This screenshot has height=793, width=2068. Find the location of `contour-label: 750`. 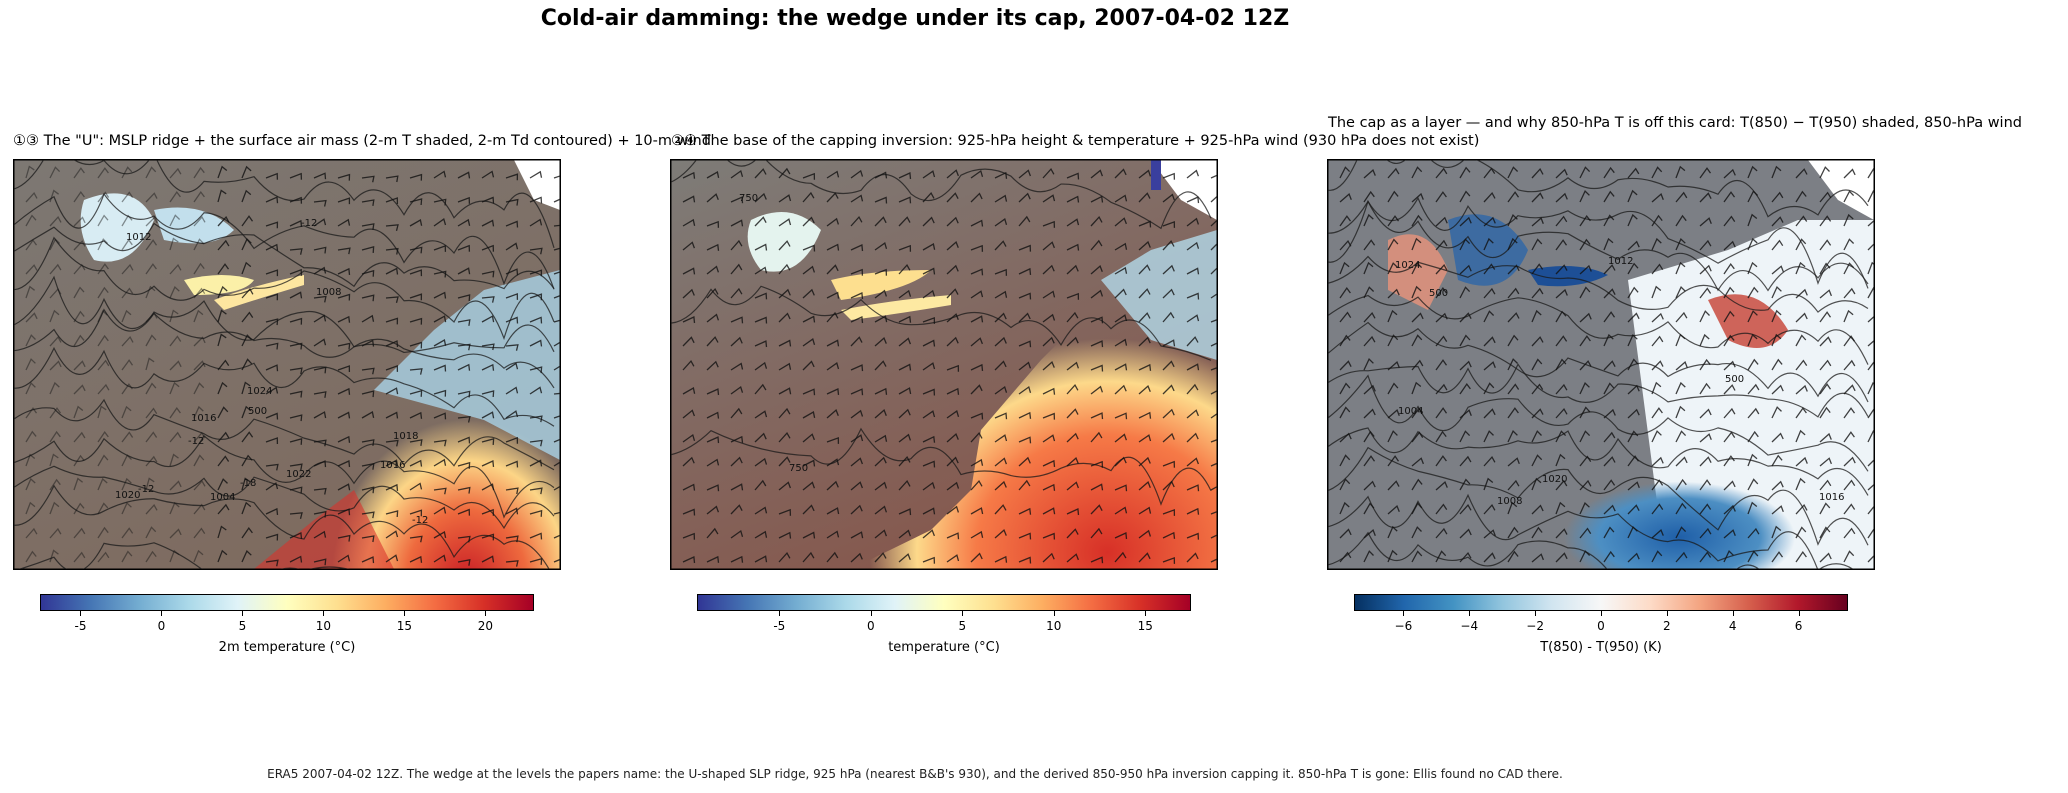

contour-label: 750 is located at coordinates (798, 468).